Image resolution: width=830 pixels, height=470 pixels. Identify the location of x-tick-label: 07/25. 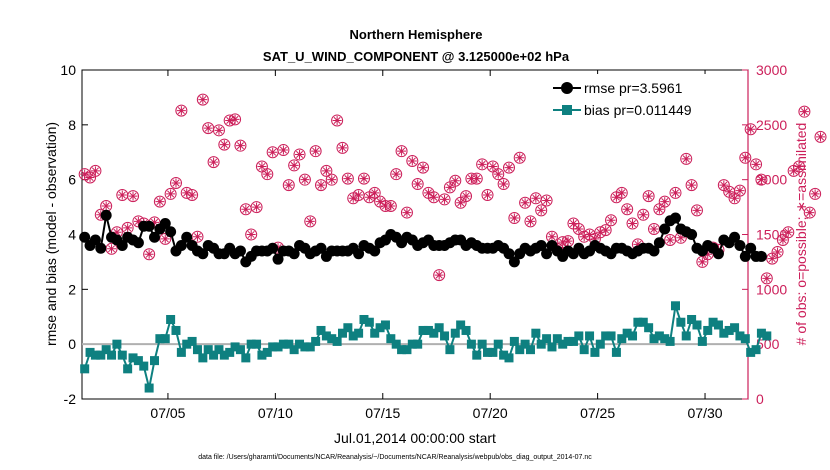
(597, 413).